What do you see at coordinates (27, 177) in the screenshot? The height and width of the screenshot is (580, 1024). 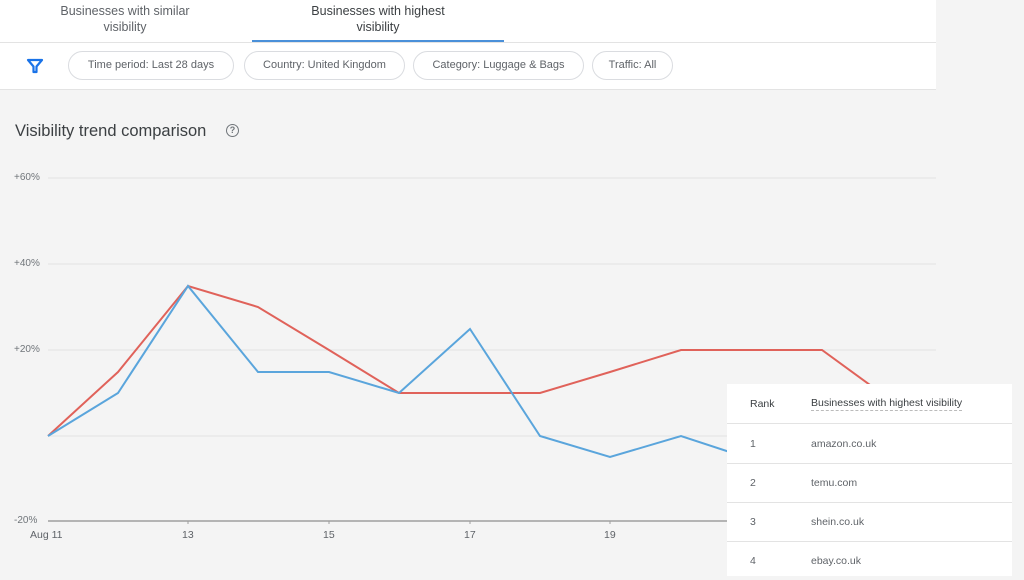 I see `y-tick-60: +60%` at bounding box center [27, 177].